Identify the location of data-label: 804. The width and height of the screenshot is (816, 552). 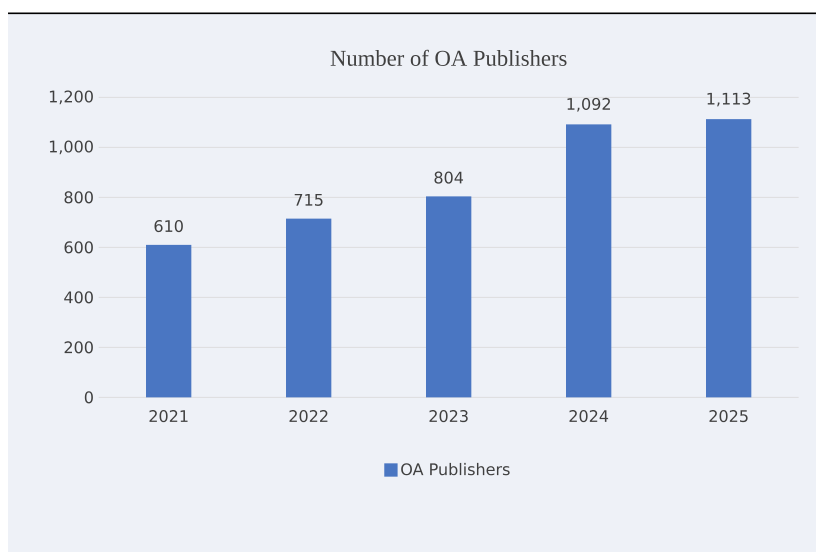
(449, 178).